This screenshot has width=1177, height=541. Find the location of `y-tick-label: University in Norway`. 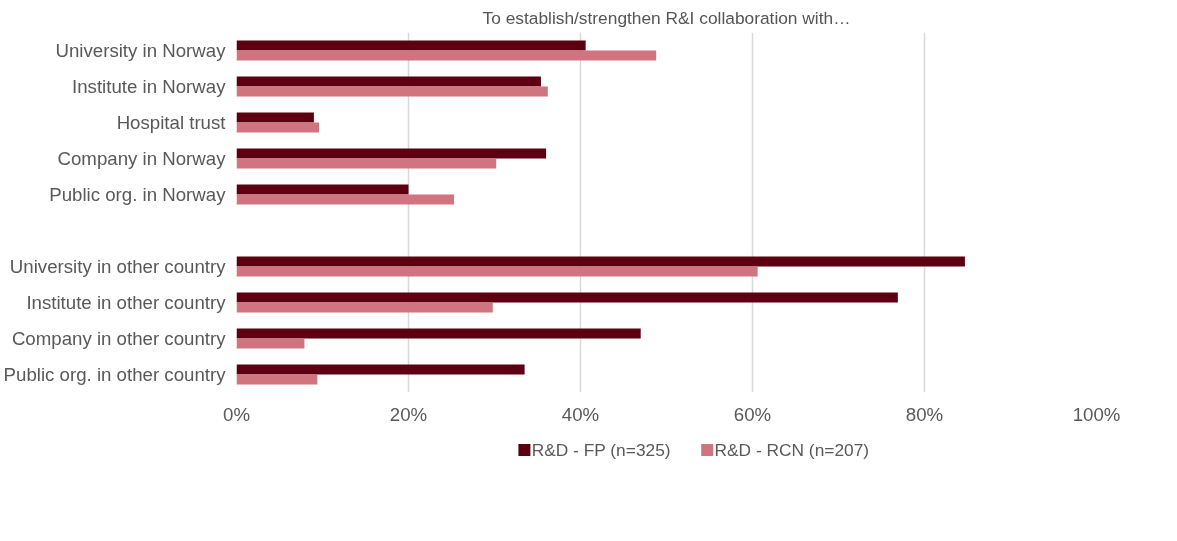

y-tick-label: University in Norway is located at coordinates (141, 50).